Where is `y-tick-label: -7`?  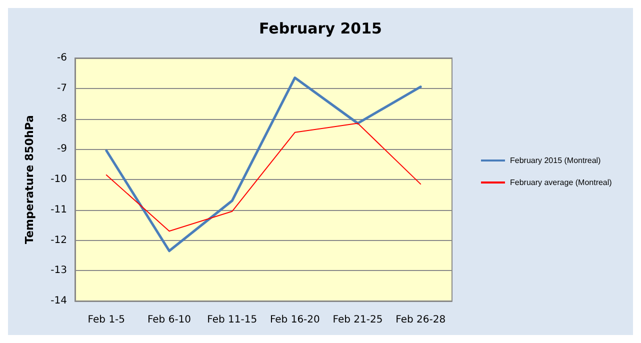 y-tick-label: -7 is located at coordinates (62, 88).